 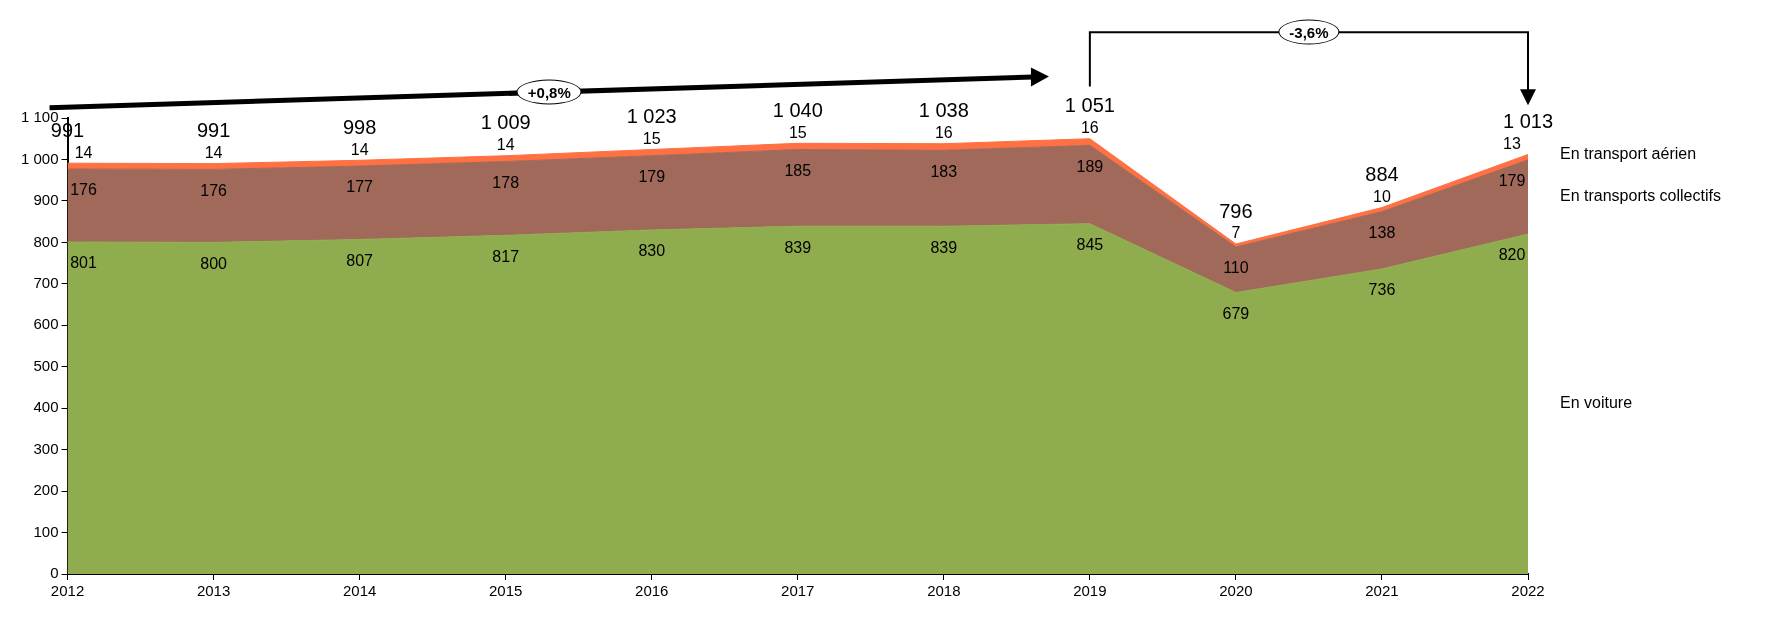 I want to click on x-tick-label: 2018, so click(x=944, y=591).